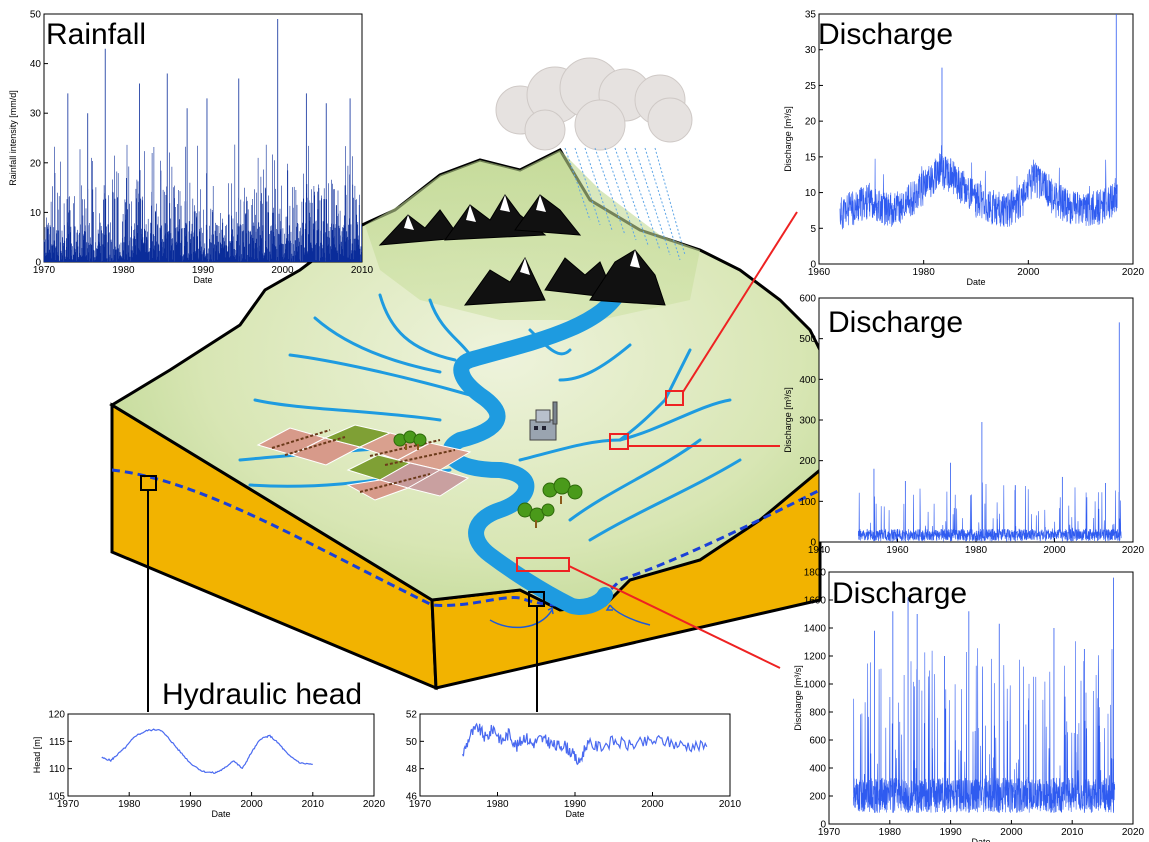 The height and width of the screenshot is (842, 1149). I want to click on rain-streaks, so click(625, 204).